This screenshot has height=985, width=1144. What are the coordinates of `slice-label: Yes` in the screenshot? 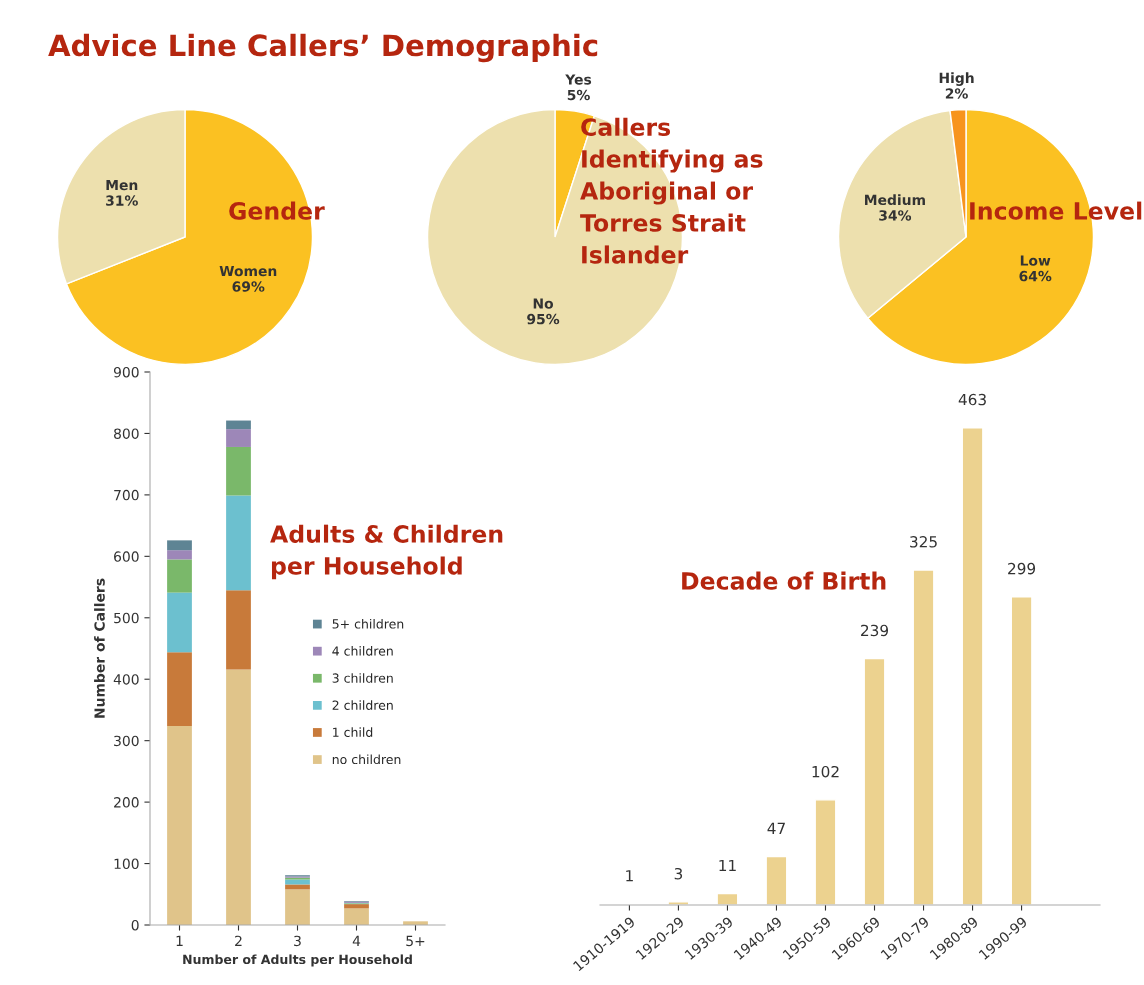 It's located at (578, 79).